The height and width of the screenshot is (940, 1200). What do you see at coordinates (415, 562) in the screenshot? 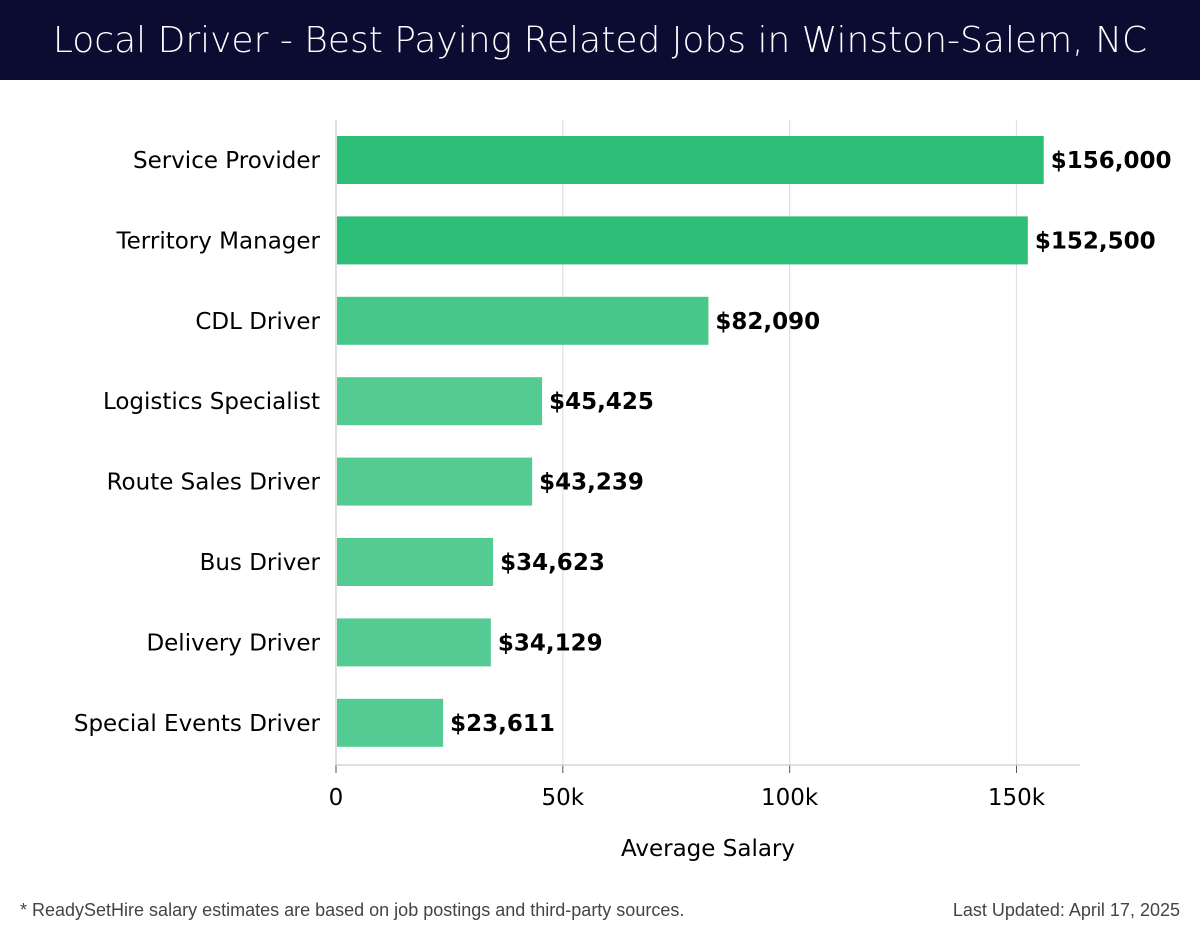
I see `bar-bus-driver` at bounding box center [415, 562].